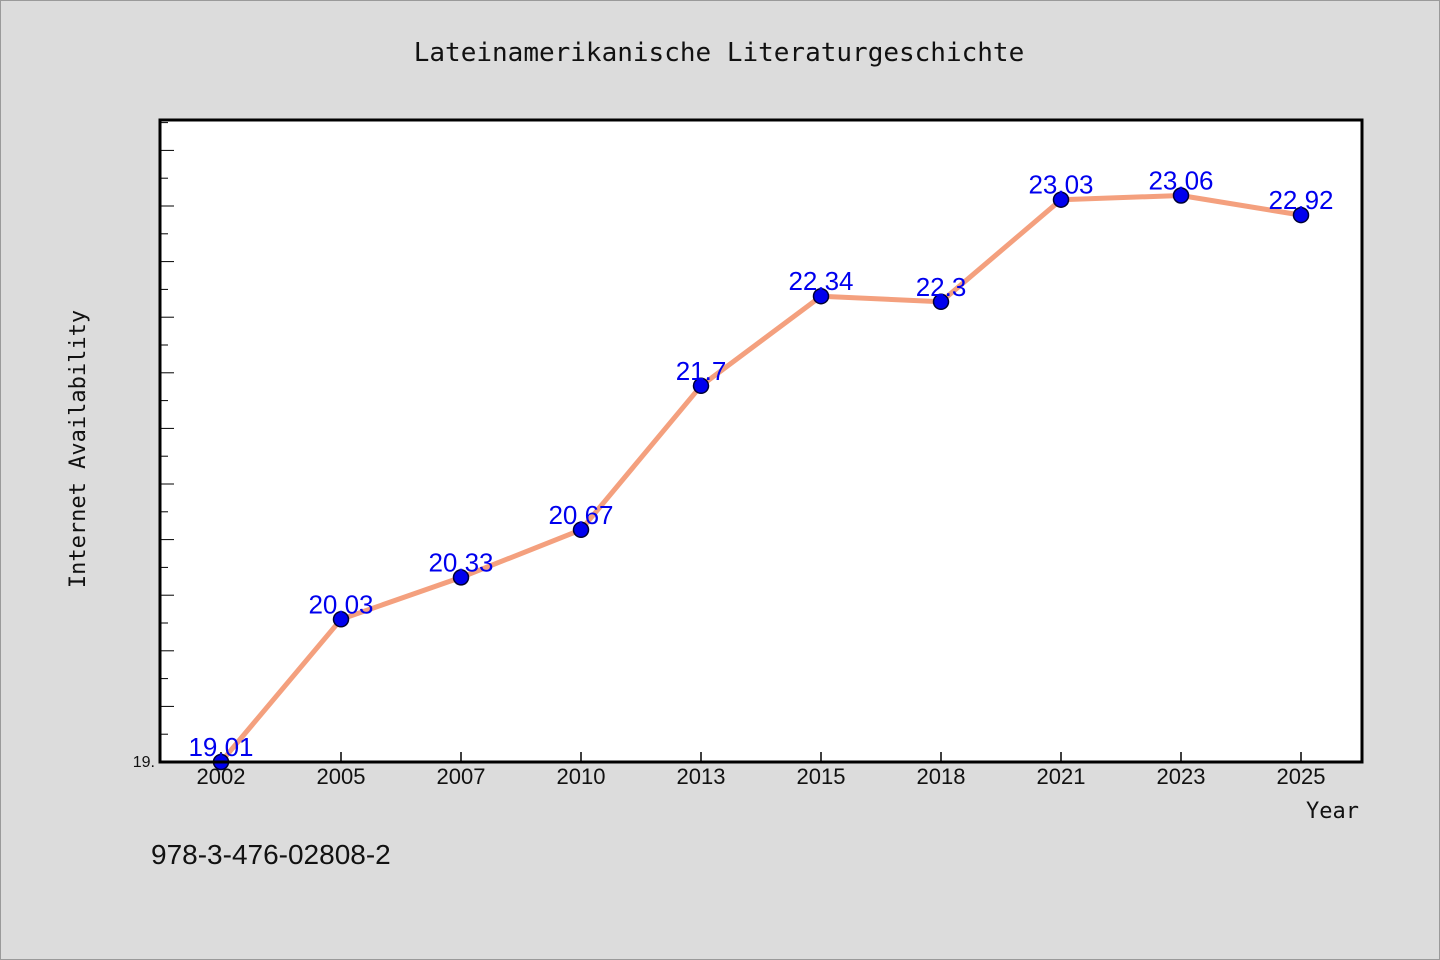  What do you see at coordinates (701, 371) in the screenshot?
I see `data-label: 21.7` at bounding box center [701, 371].